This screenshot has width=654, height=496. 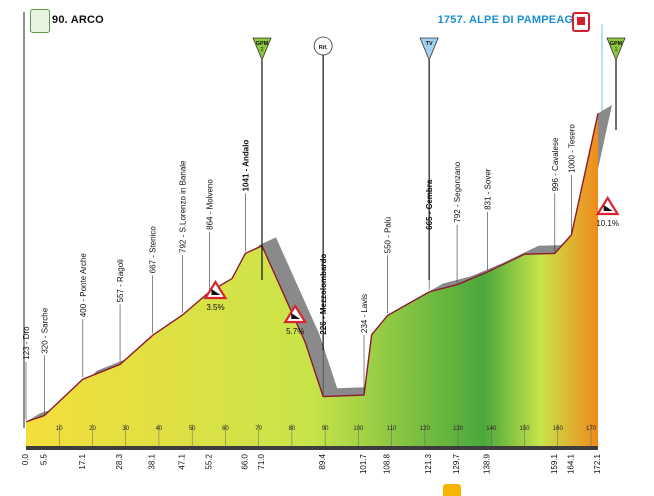 I want to click on x-tick-label: 66.0, so click(x=244, y=461).